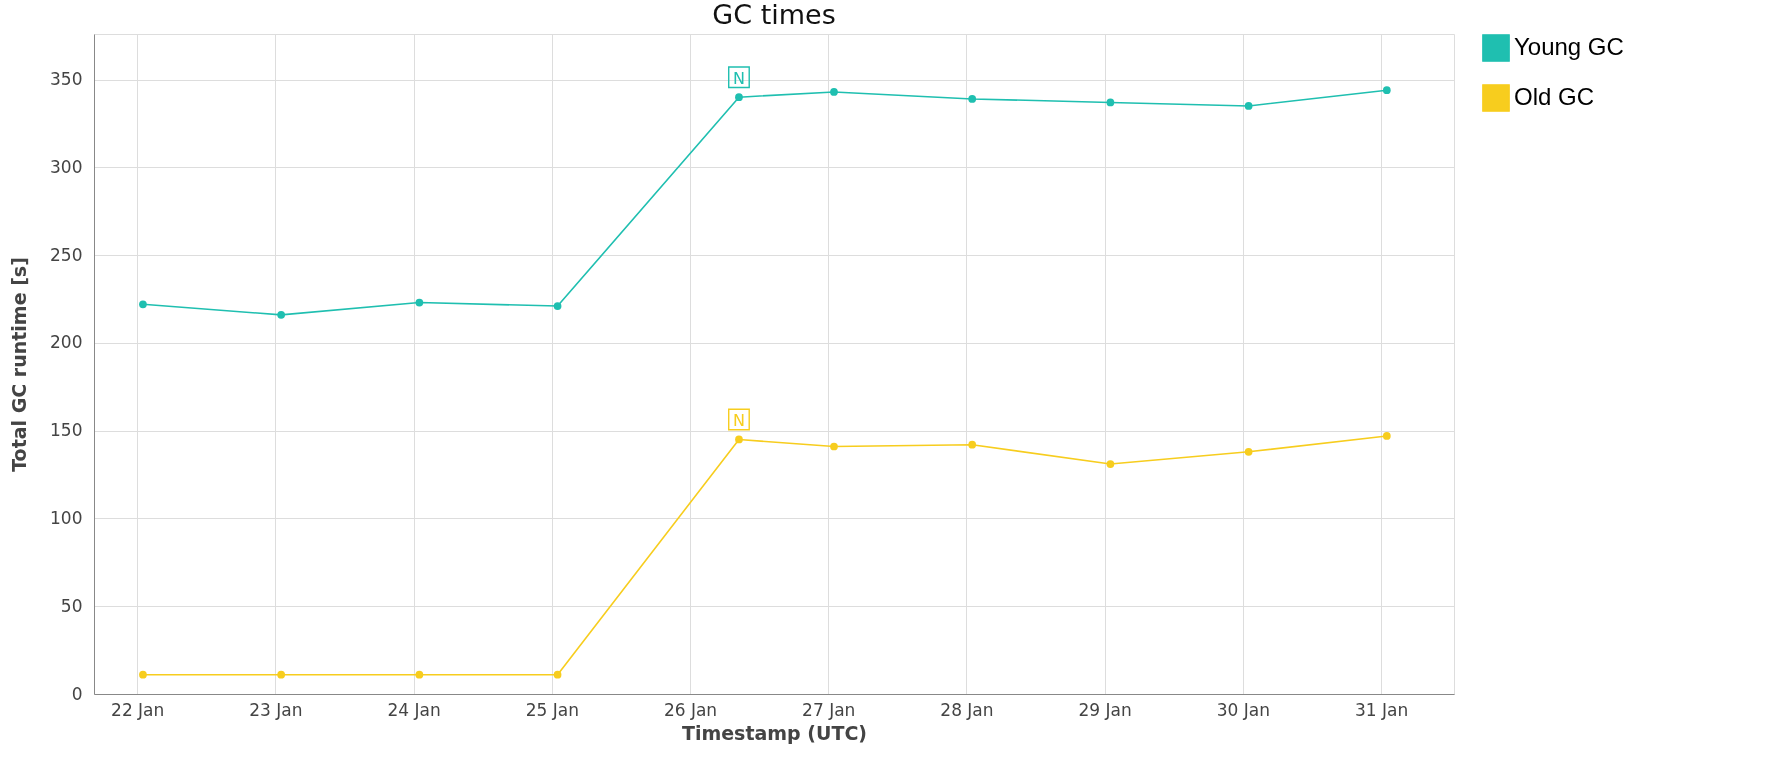  Describe the element at coordinates (66, 166) in the screenshot. I see `y-tick-label: 300` at that location.